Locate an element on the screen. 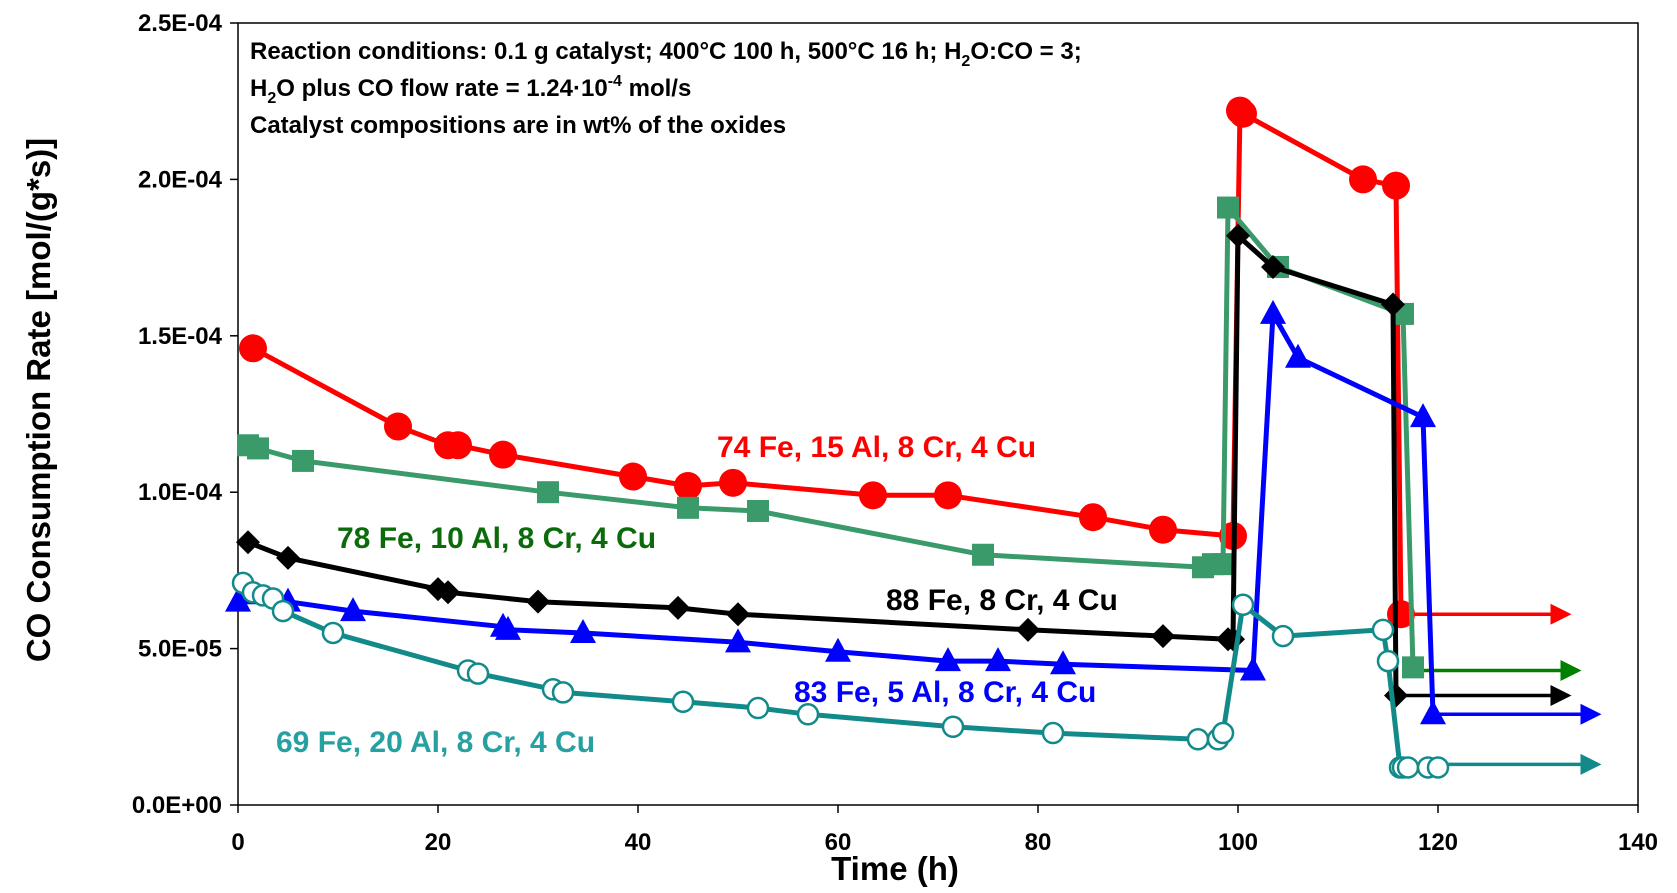  x-axis-title: Time (h) is located at coordinates (895, 868).